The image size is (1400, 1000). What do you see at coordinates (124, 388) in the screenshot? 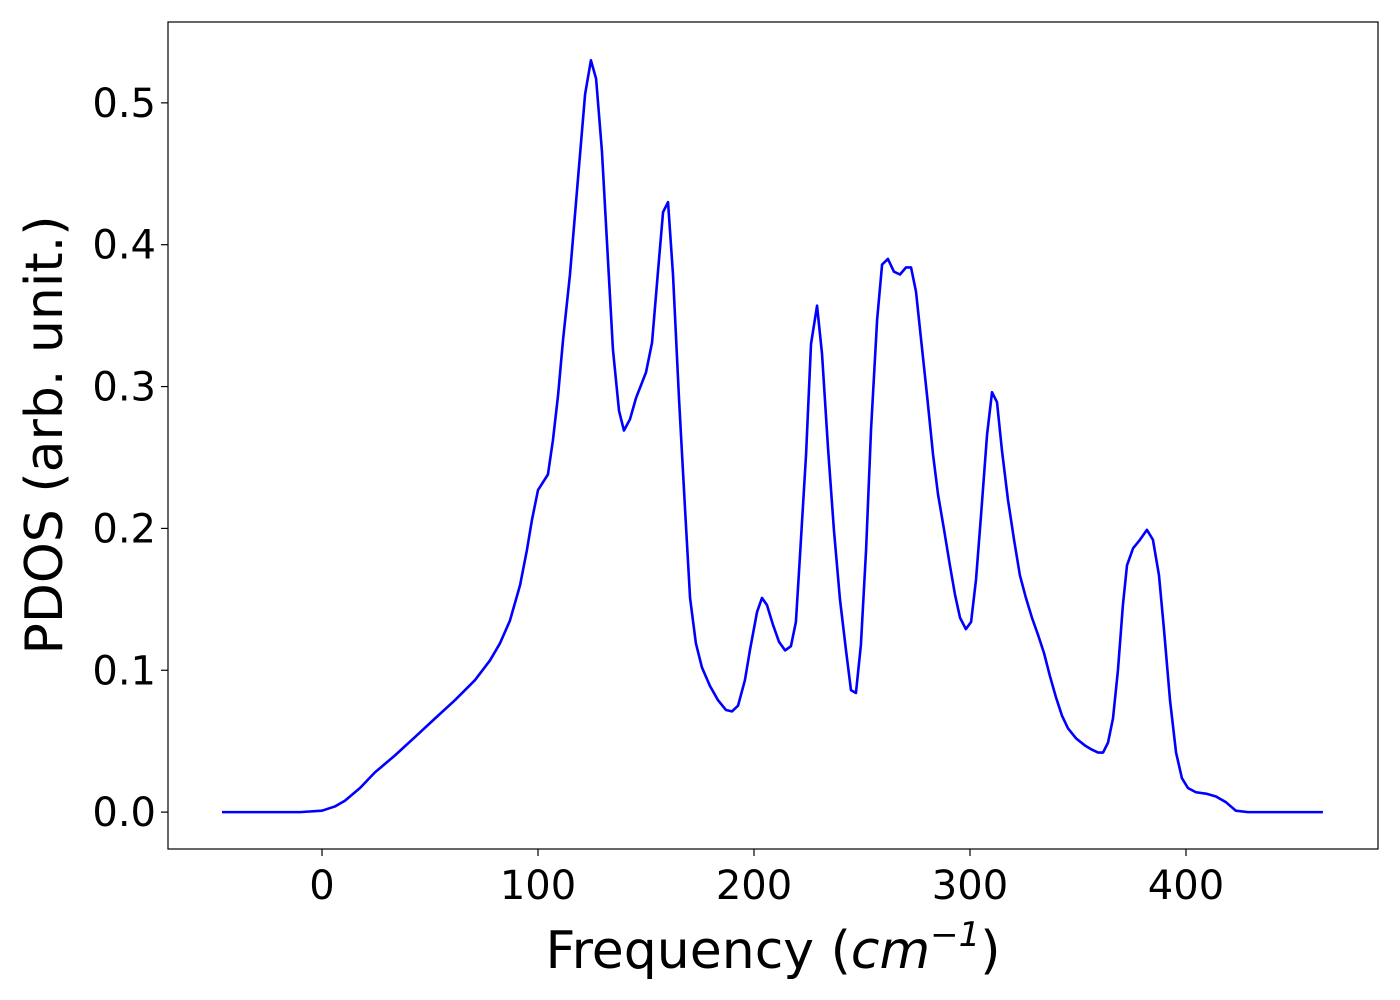
I see `y-tick-label: 0.3` at bounding box center [124, 388].